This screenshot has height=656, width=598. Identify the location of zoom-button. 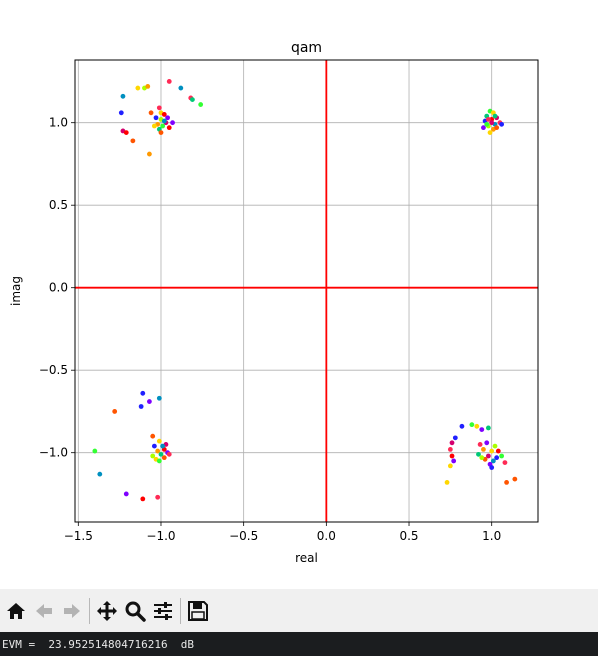
(135, 611).